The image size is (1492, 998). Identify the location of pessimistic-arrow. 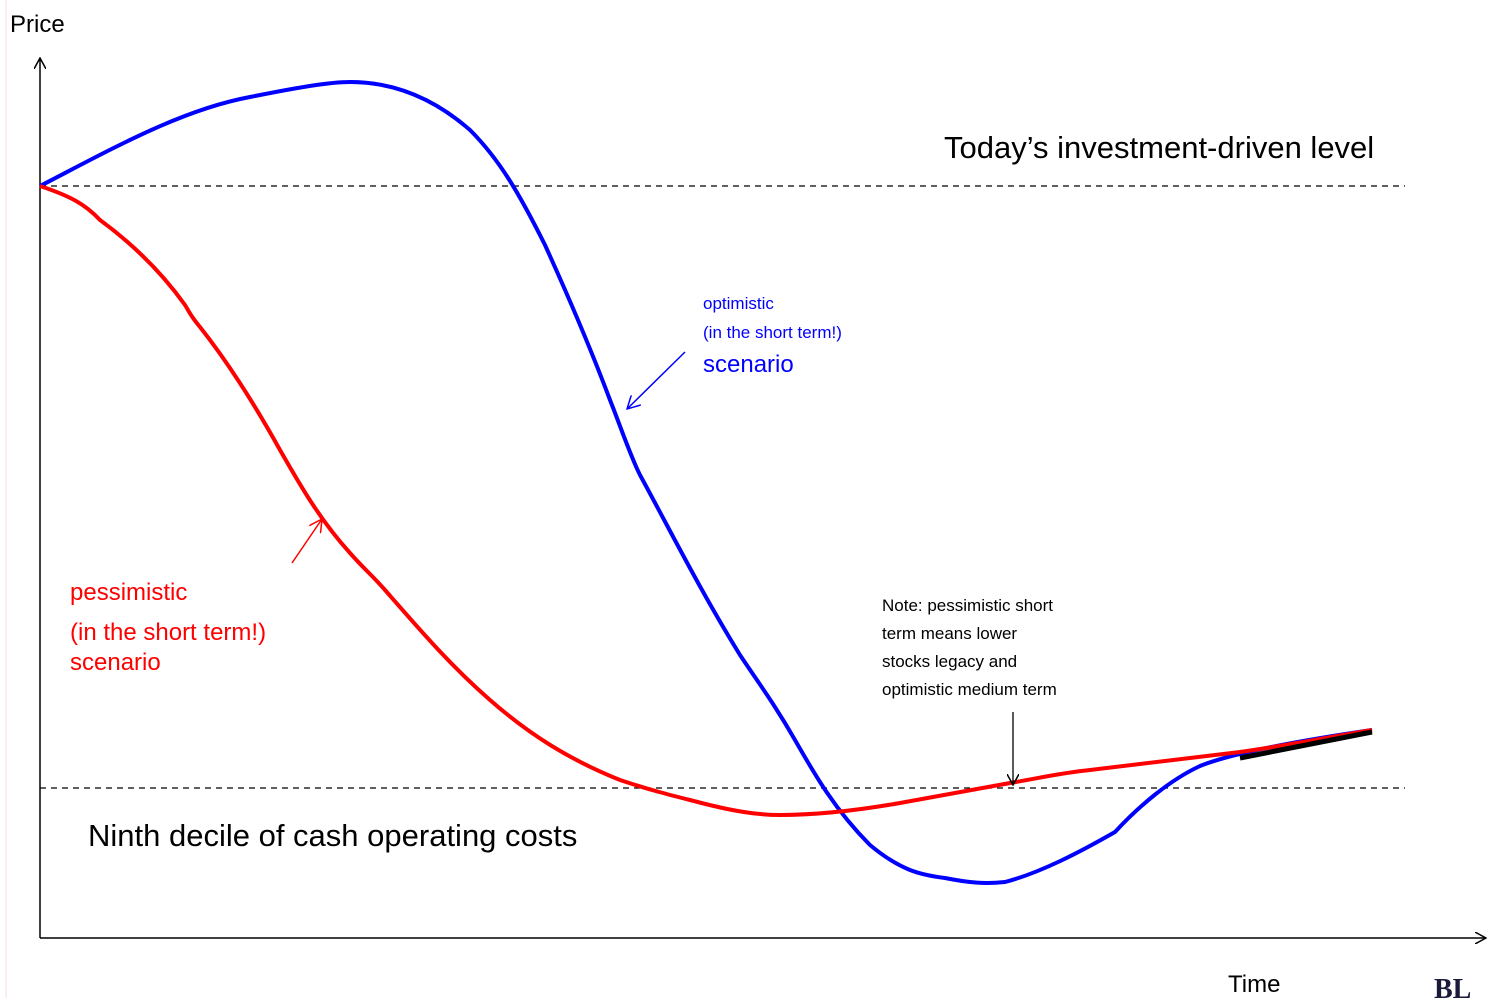
(306, 541).